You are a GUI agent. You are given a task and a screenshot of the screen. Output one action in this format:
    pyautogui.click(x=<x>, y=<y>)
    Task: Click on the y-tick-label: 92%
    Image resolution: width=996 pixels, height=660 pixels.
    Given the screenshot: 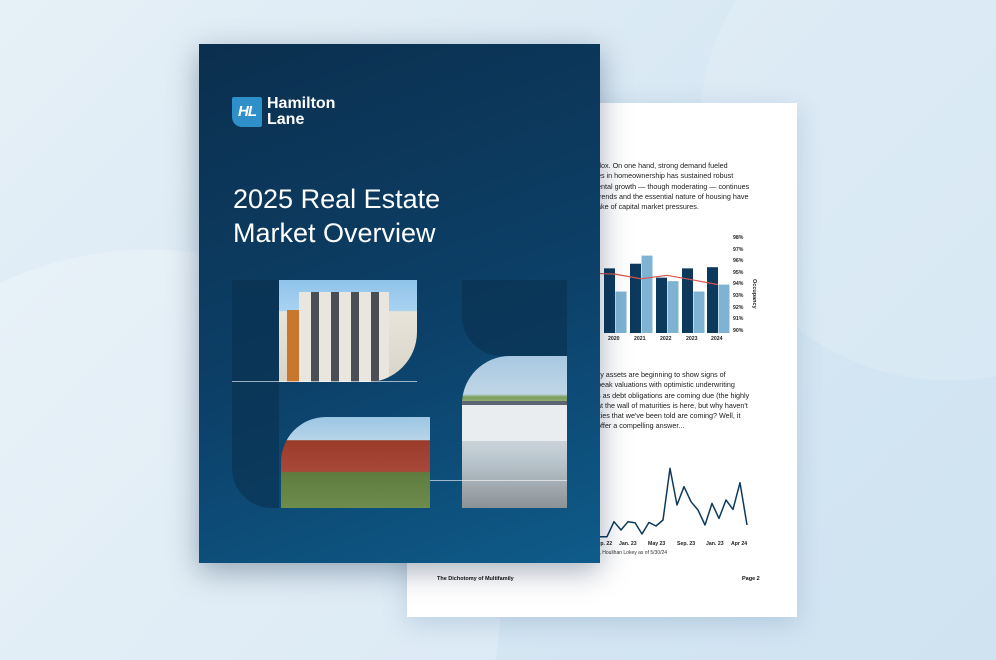 What is the action you would take?
    pyautogui.click(x=738, y=307)
    